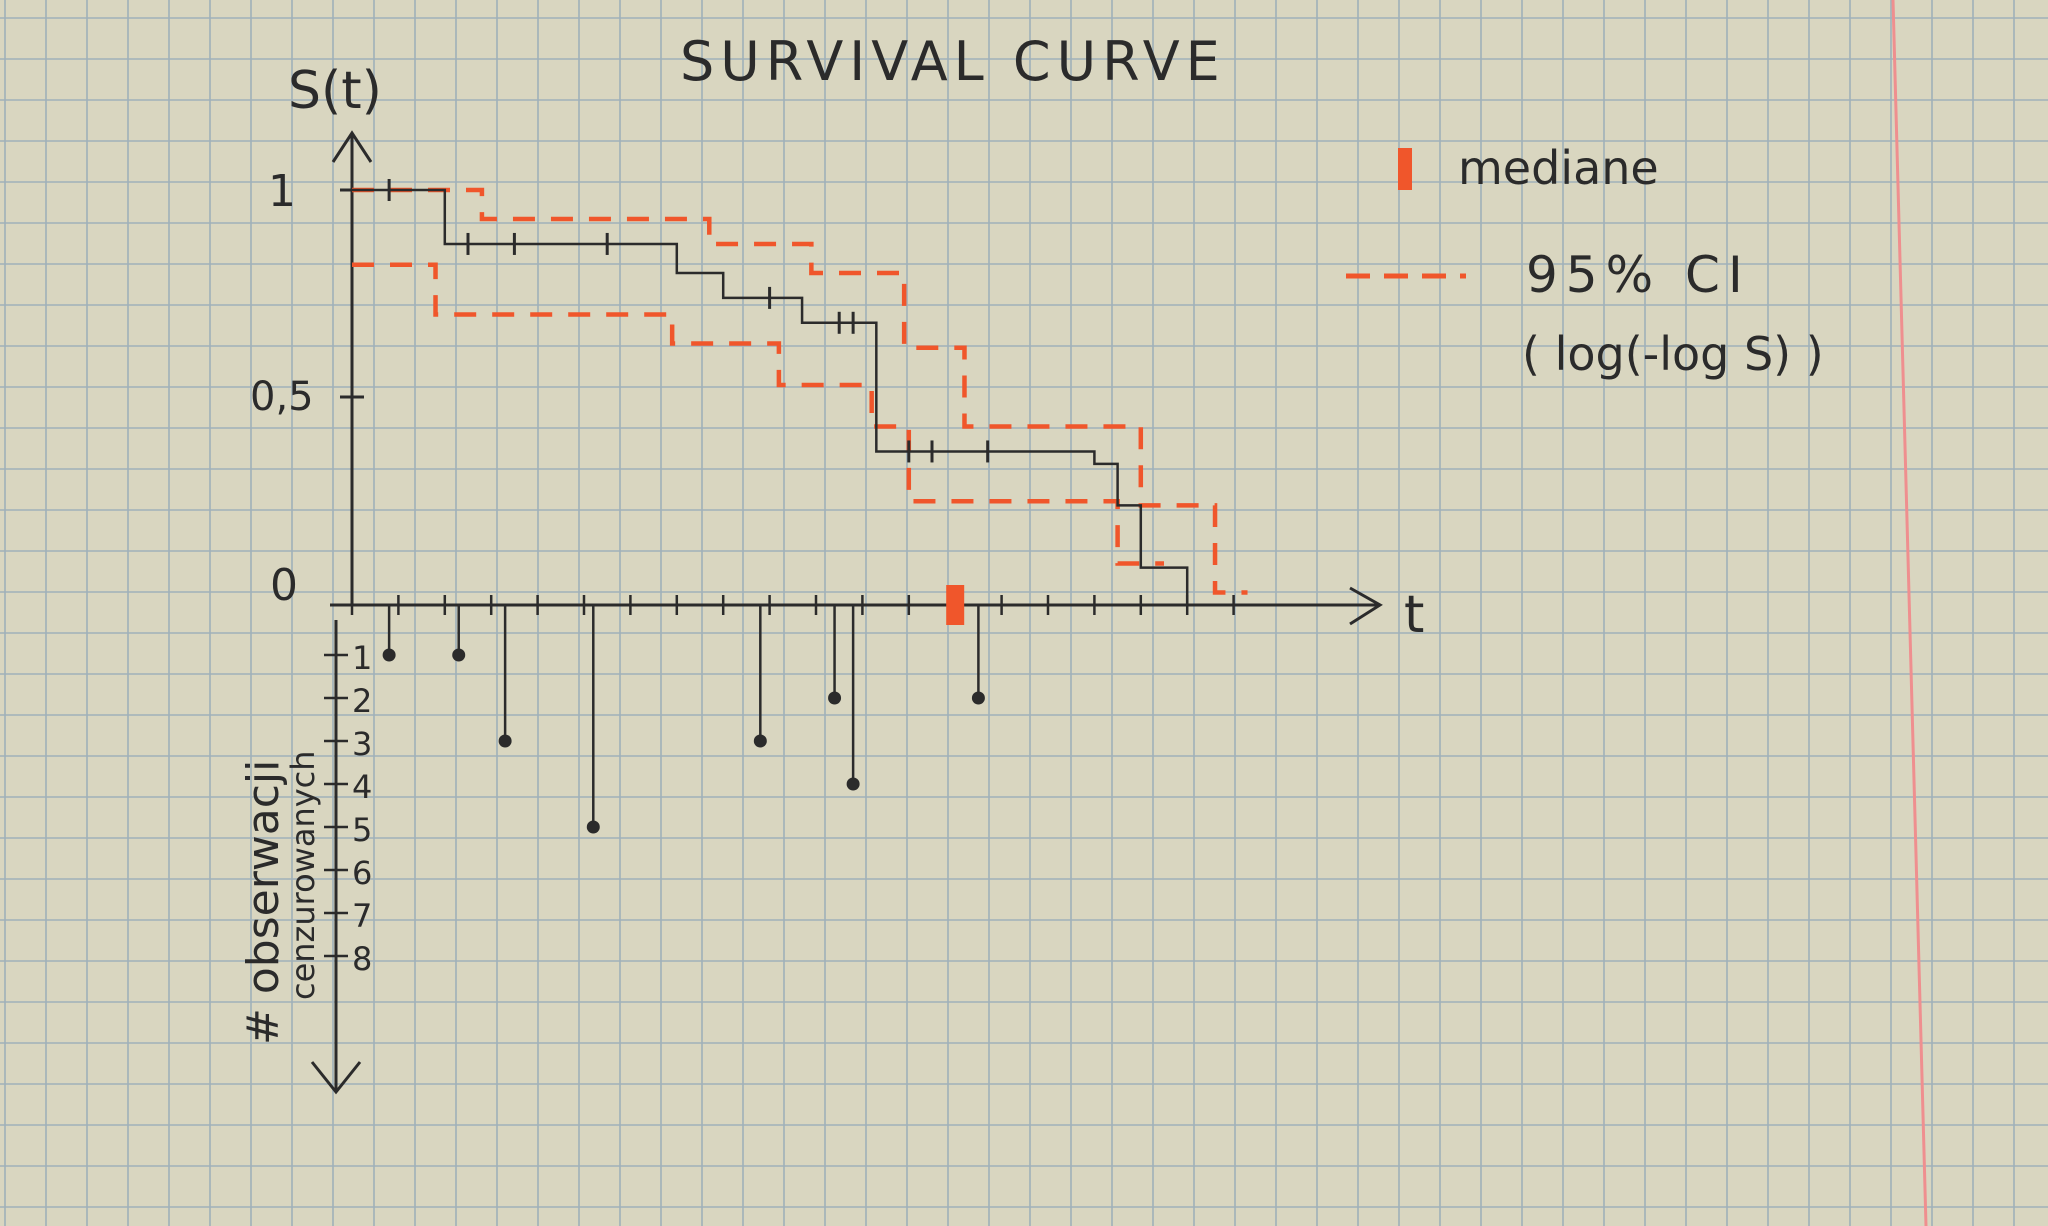 The image size is (2048, 1226). What do you see at coordinates (953, 61) in the screenshot?
I see `chart-title: SURVIVAL CURVE` at bounding box center [953, 61].